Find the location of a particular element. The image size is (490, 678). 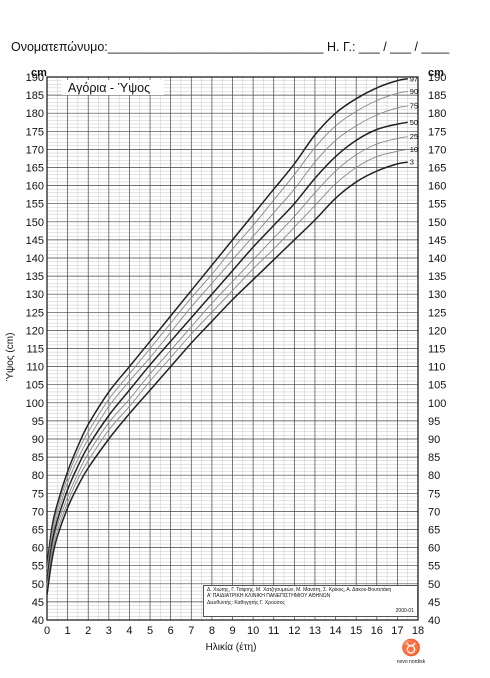

x-tick-17: 17 is located at coordinates (397, 631).